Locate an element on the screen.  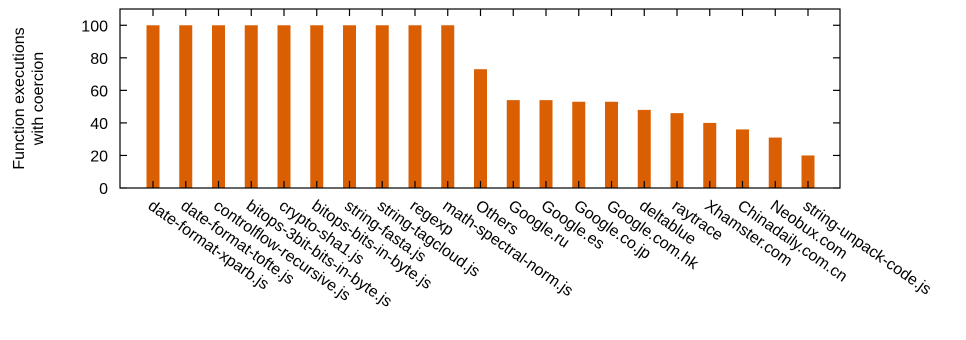
y-tick-label: 20 is located at coordinates (99, 156).